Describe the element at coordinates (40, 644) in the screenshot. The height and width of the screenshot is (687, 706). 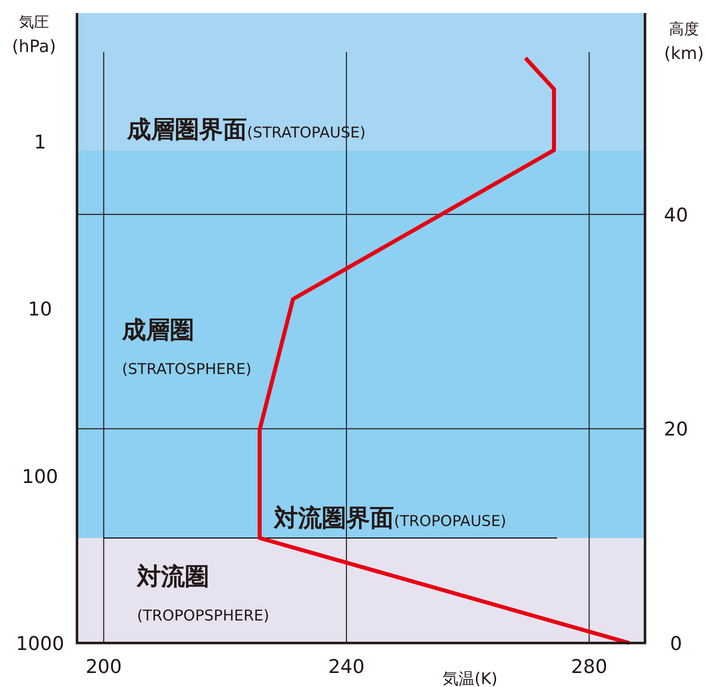
I see `y-tick-label: 1000` at that location.